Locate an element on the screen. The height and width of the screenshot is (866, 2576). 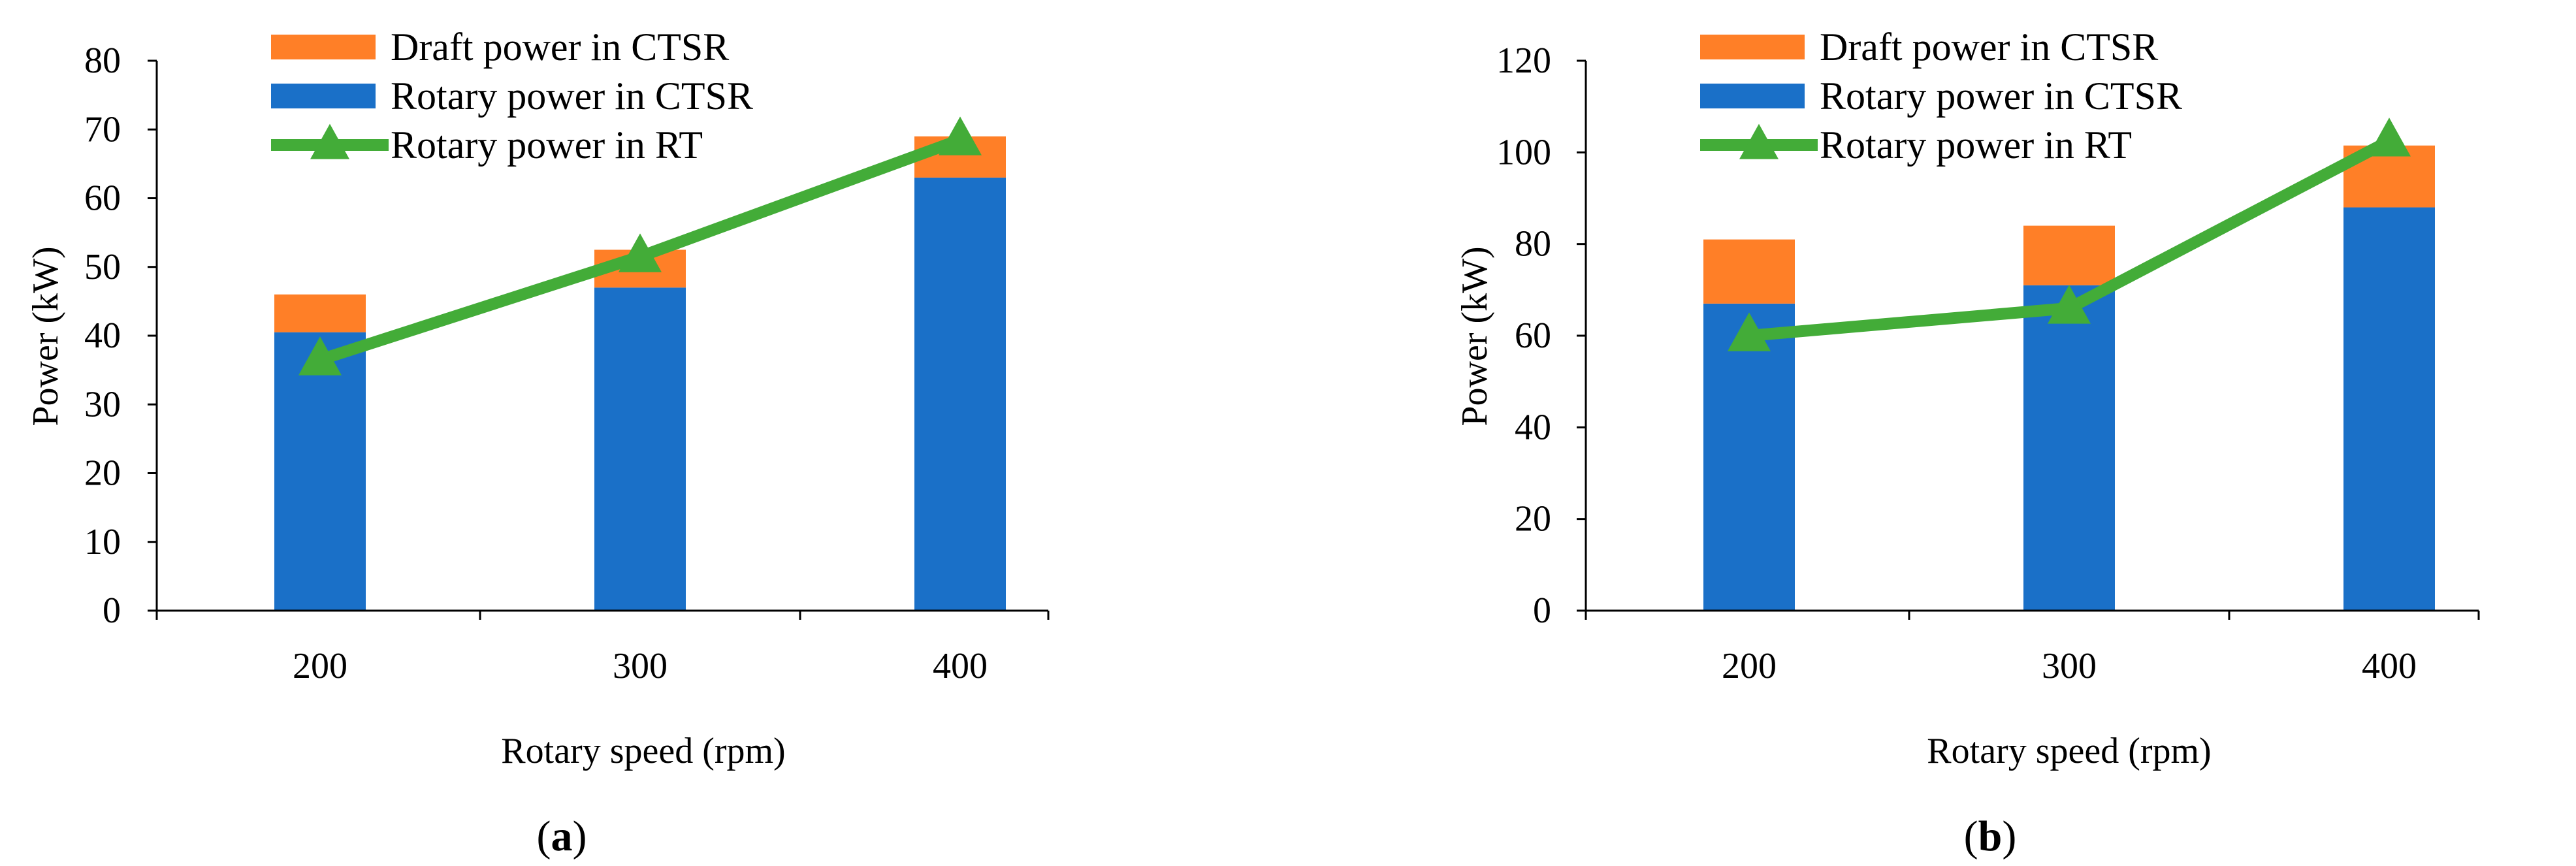
y-tick-label: 70 is located at coordinates (102, 129).